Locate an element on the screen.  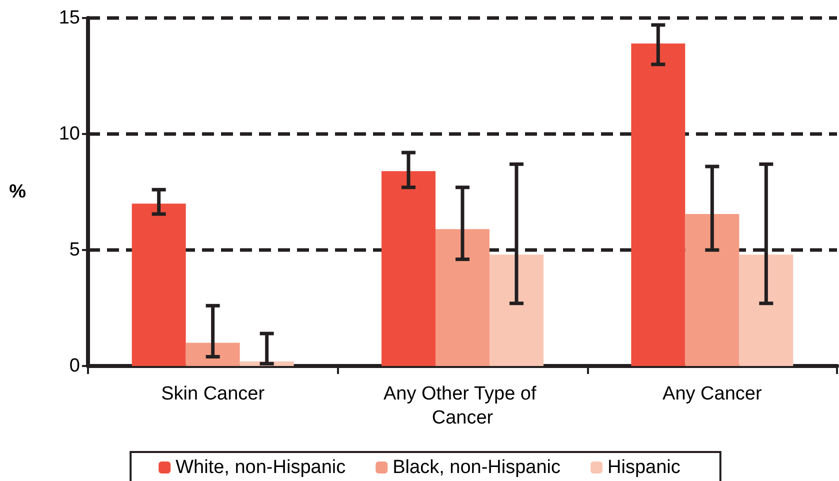
legend-label: Hispanic is located at coordinates (644, 467).